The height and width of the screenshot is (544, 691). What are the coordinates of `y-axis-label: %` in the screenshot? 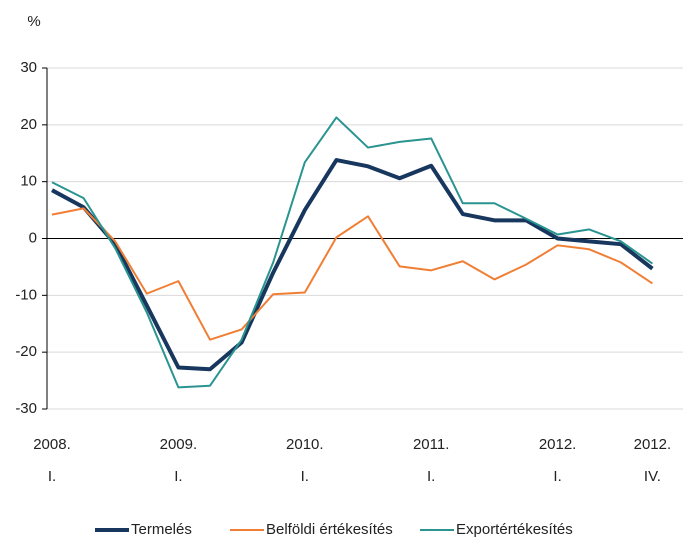 It's located at (33, 21).